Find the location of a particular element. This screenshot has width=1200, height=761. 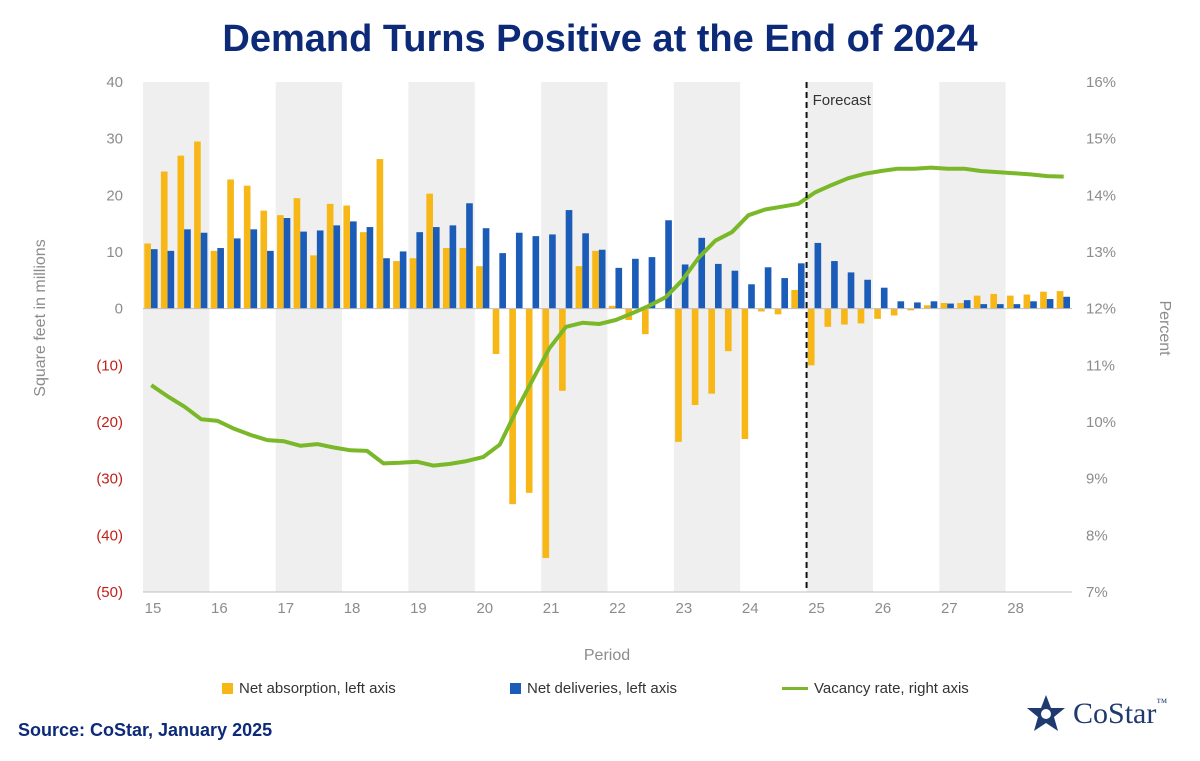

x-tick-label: 28 is located at coordinates (1015, 608).